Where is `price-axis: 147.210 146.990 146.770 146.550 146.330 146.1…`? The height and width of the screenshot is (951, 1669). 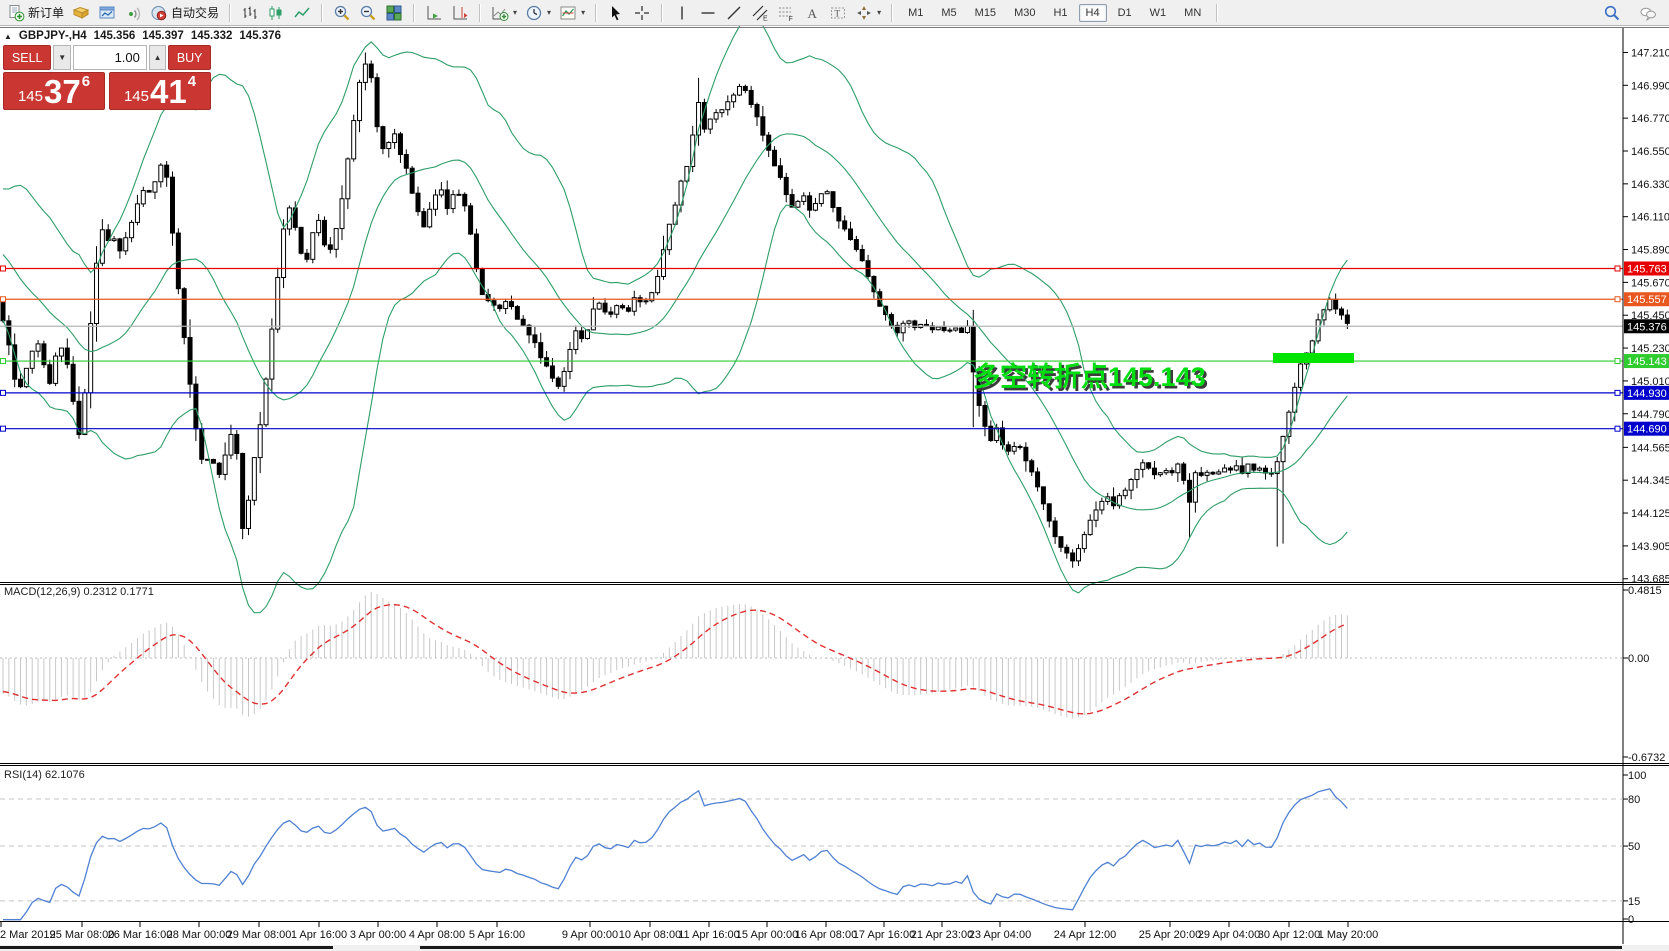
price-axis: 147.210 146.990 146.770 146.550 146.330 146.1… is located at coordinates (1645, 485).